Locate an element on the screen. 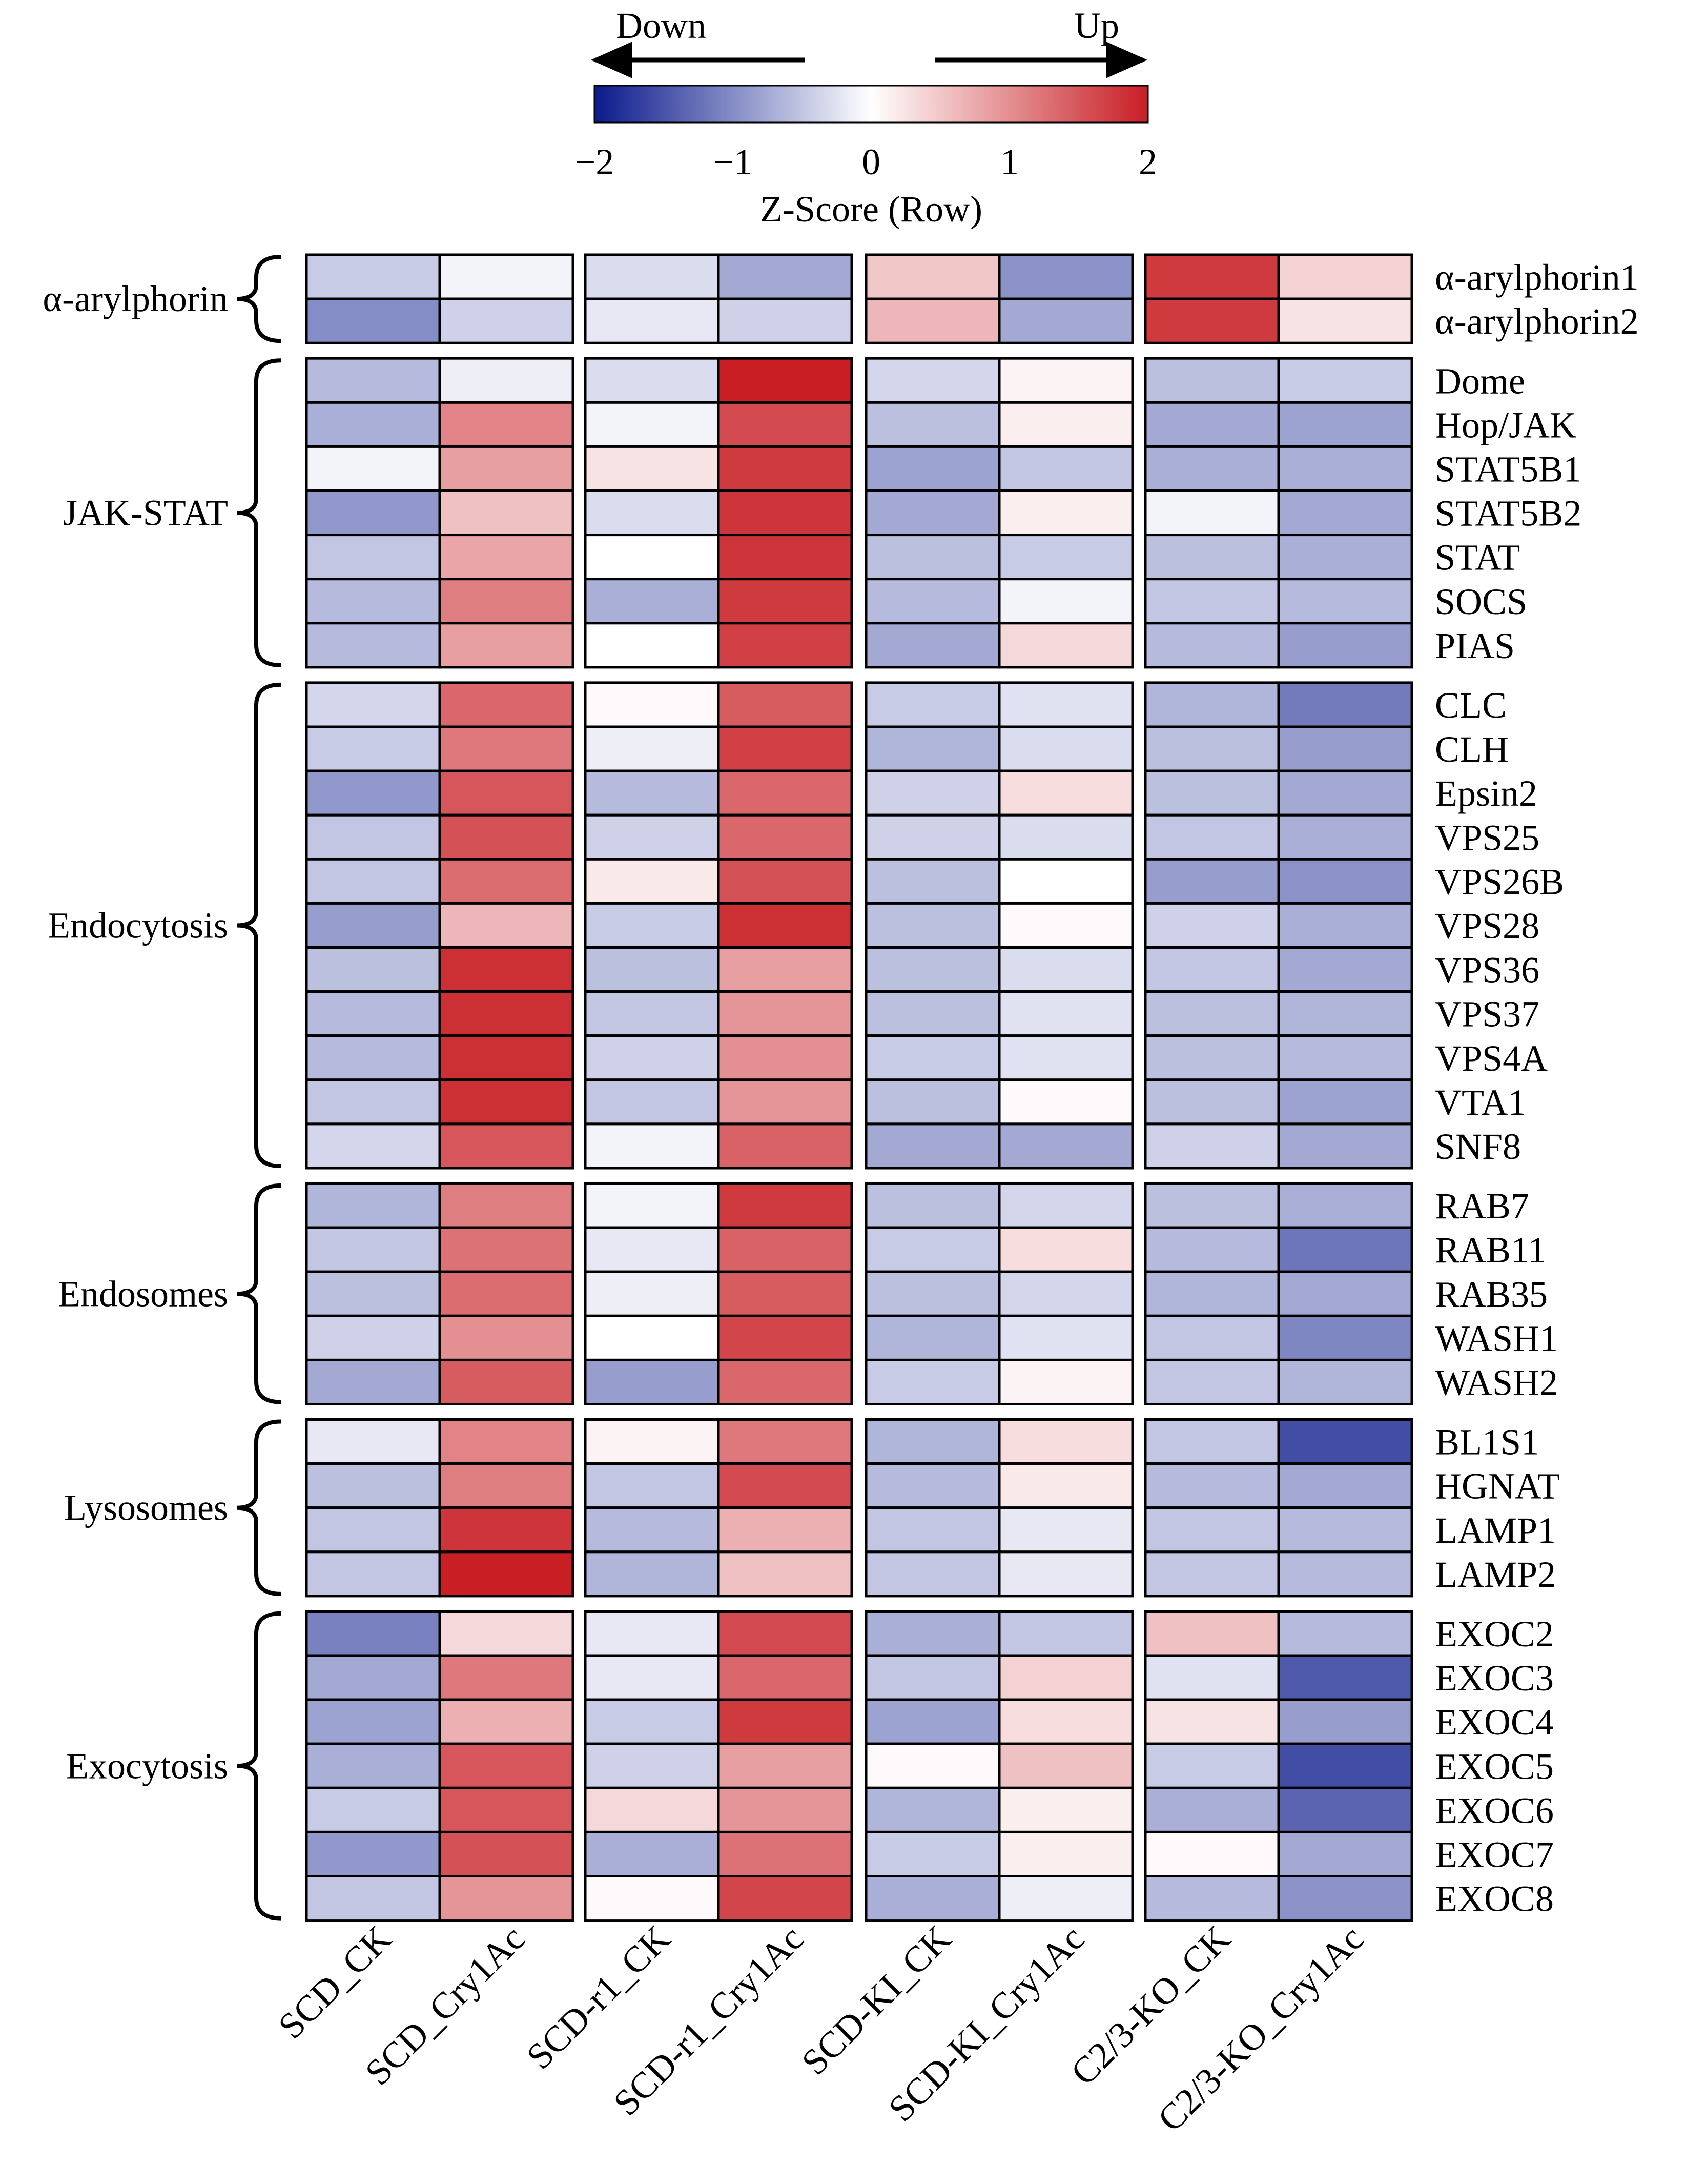 Image resolution: width=1686 pixels, height=2184 pixels. gene-label: CLC is located at coordinates (1471, 705).